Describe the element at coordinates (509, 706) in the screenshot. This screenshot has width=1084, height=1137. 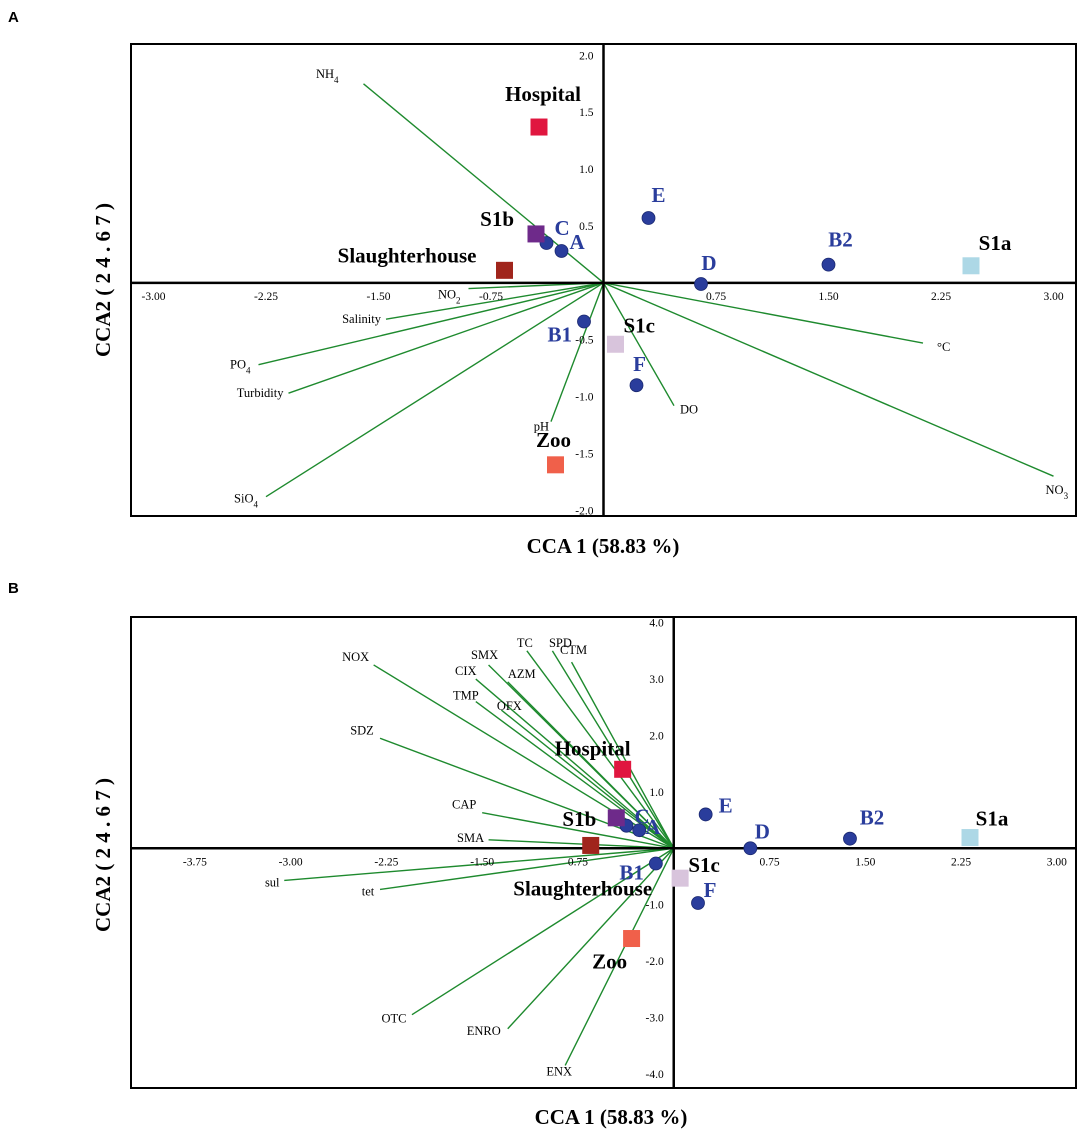
I see `env-vector-label: OFX` at that location.